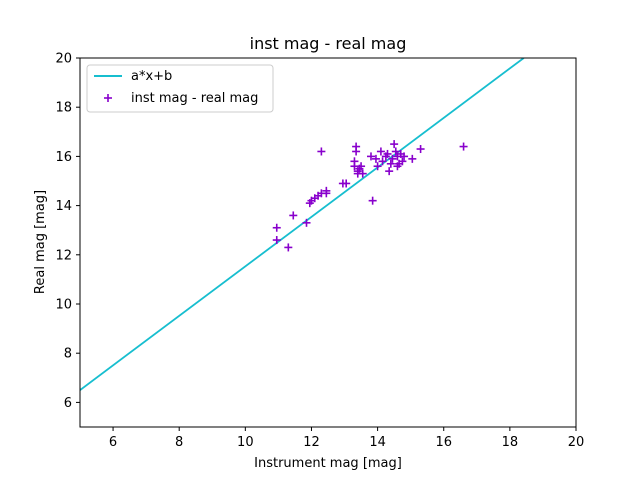 This screenshot has height=480, width=640. Describe the element at coordinates (576, 442) in the screenshot. I see `x-tick-label: 20` at that location.